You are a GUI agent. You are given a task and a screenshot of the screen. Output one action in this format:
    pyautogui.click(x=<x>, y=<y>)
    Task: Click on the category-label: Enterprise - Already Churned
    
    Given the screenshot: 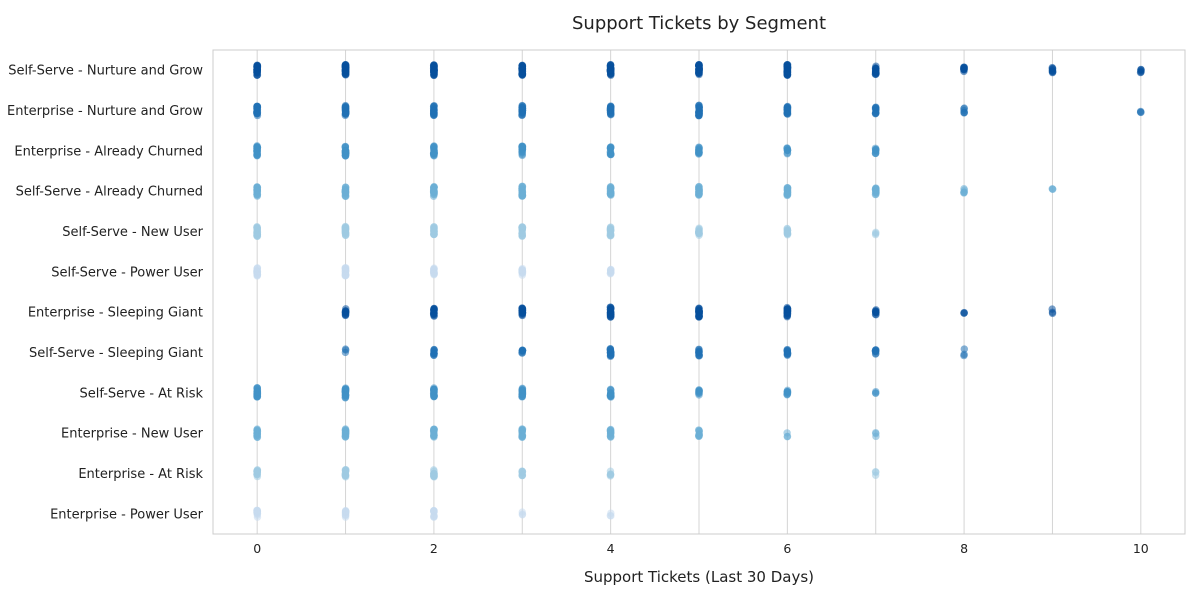 What is the action you would take?
    pyautogui.click(x=108, y=151)
    